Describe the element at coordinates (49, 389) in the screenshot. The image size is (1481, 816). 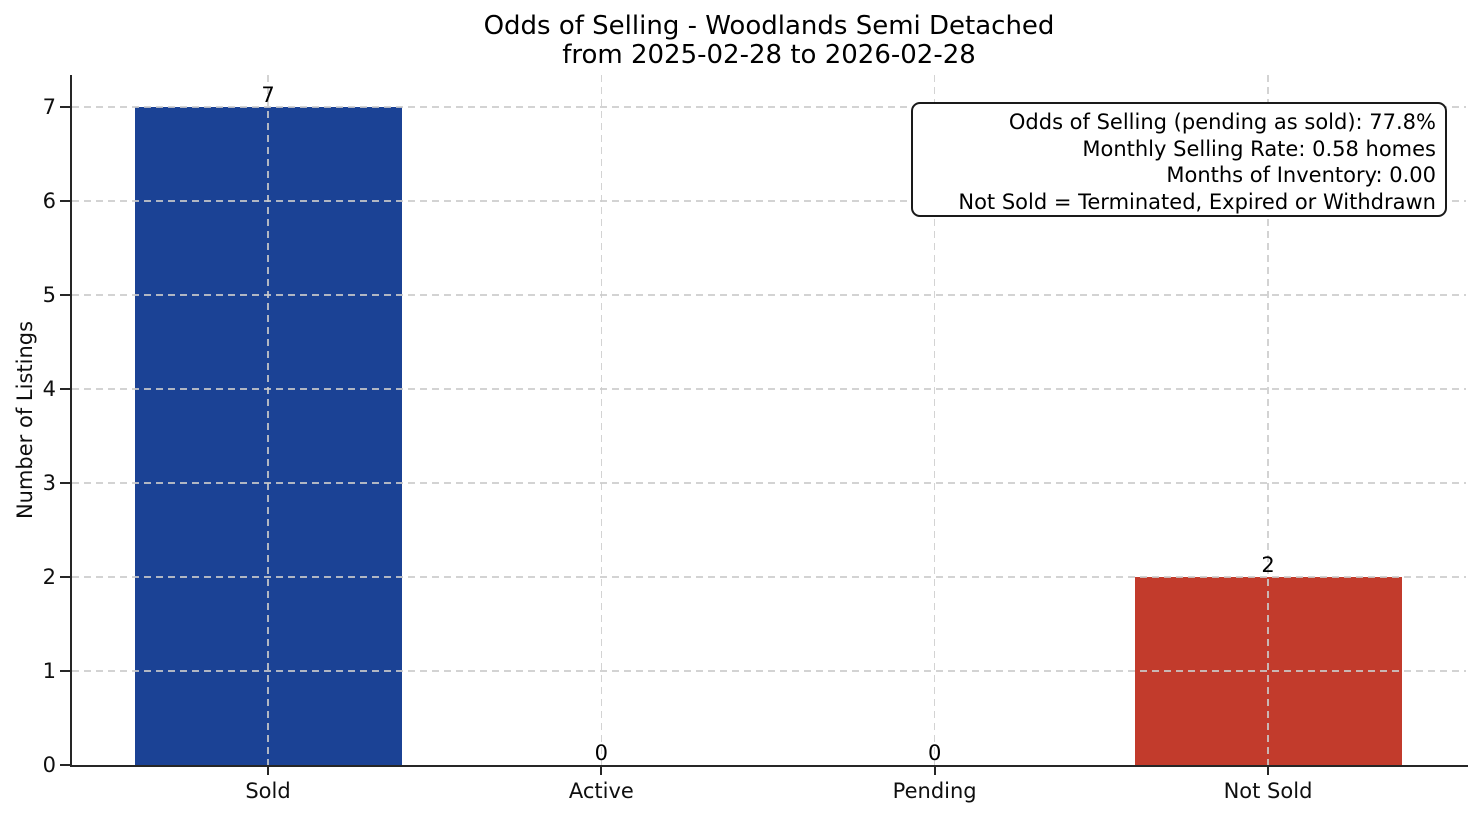
I see `y-tick-label: 4` at that location.